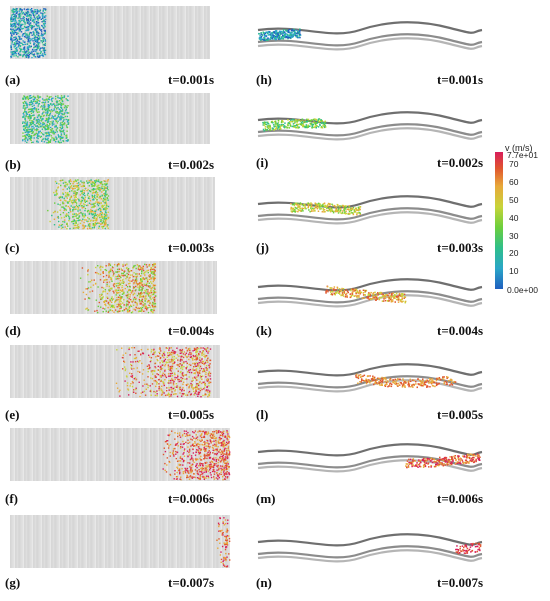 The width and height of the screenshot is (550, 601). Describe the element at coordinates (13, 164) in the screenshot. I see `panel-label-b: (b)` at that location.